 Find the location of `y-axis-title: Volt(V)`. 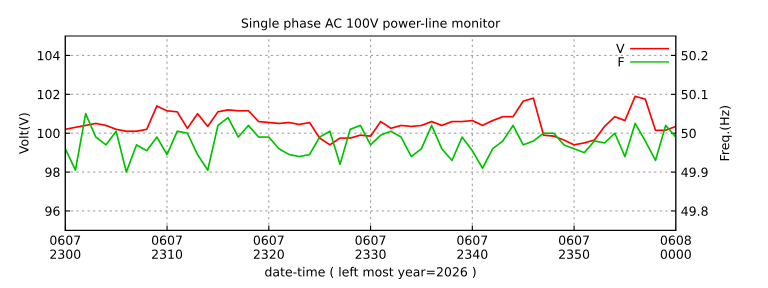

y-axis-title: Volt(V) is located at coordinates (24, 133).